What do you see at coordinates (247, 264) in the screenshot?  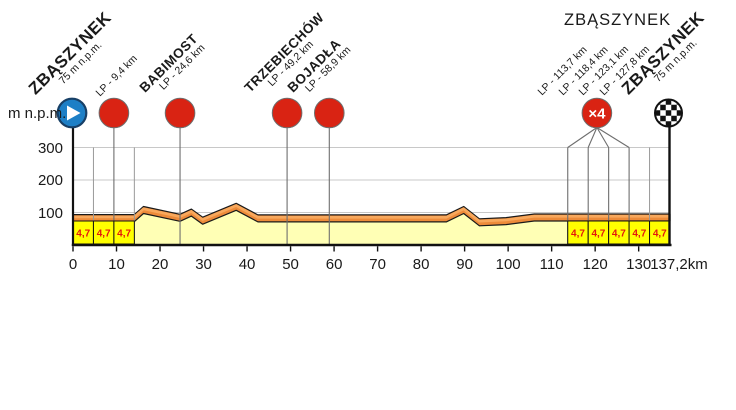 I see `x-axis-tick-label: 40` at bounding box center [247, 264].